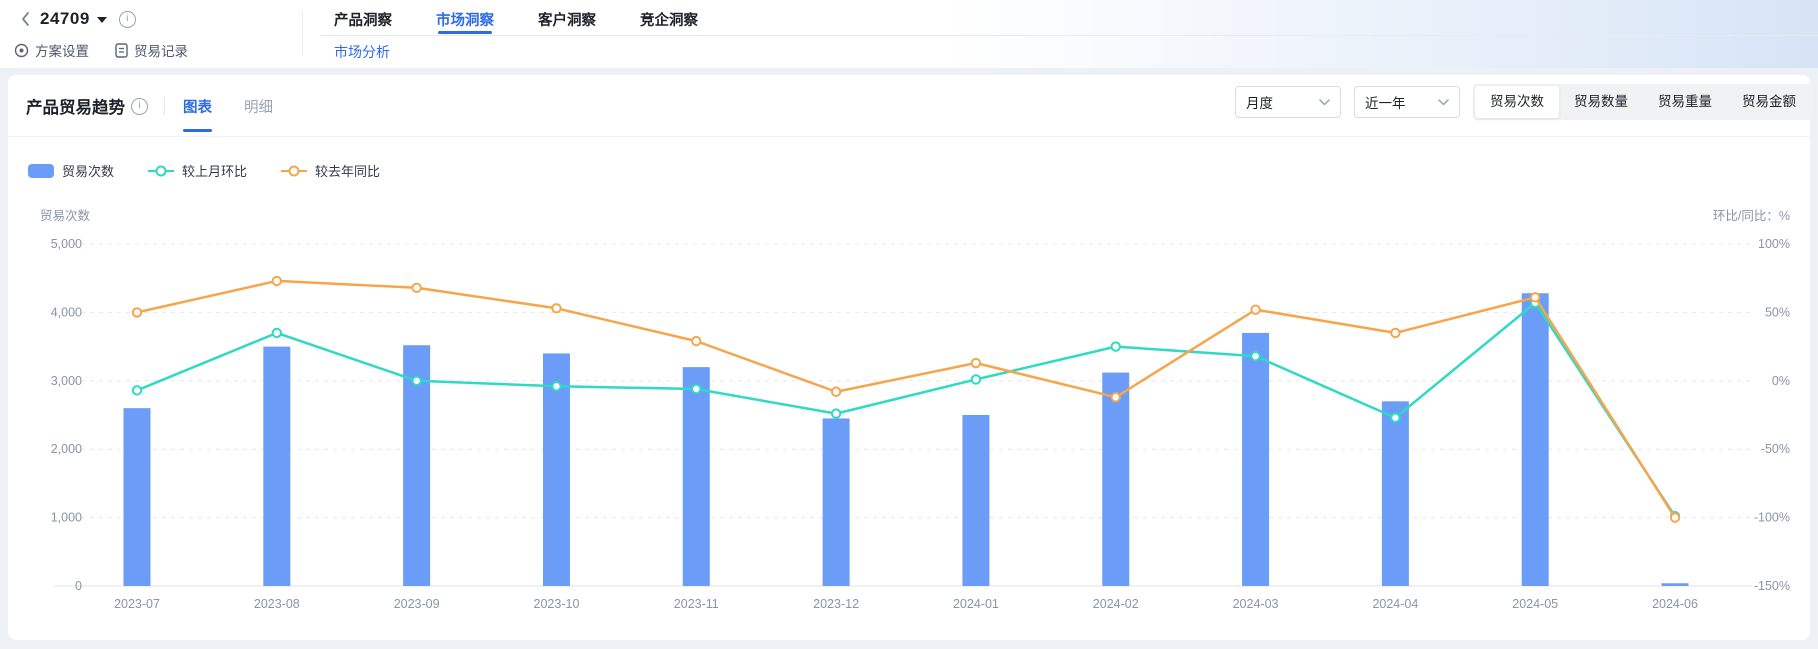  I want to click on plan-settings-button: 方案设置, so click(51, 50).